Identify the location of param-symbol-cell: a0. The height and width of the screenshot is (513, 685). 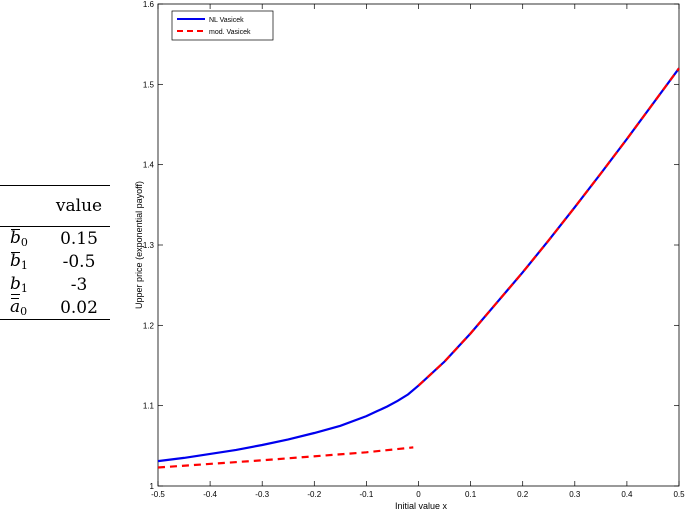
(24, 307).